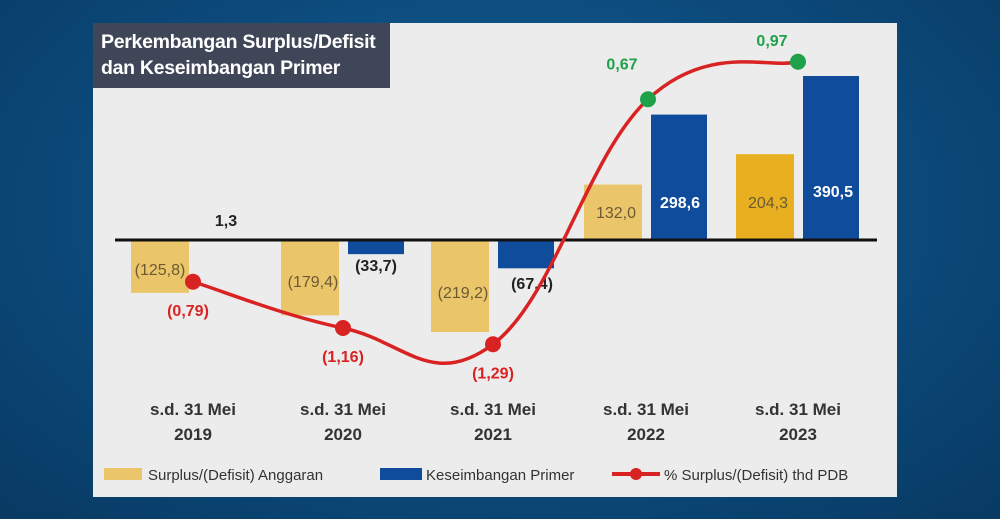 The height and width of the screenshot is (519, 1000). I want to click on category-year: 2023, so click(798, 434).